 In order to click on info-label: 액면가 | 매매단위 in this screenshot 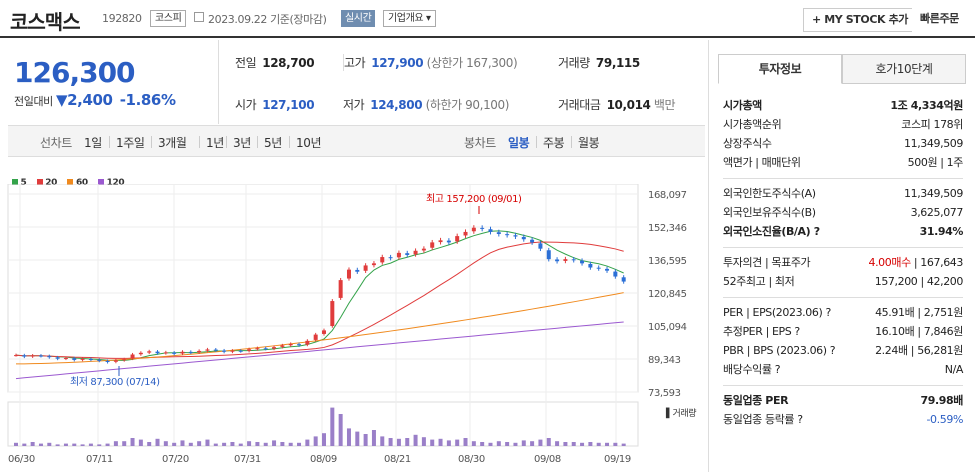, I will do `click(762, 162)`.